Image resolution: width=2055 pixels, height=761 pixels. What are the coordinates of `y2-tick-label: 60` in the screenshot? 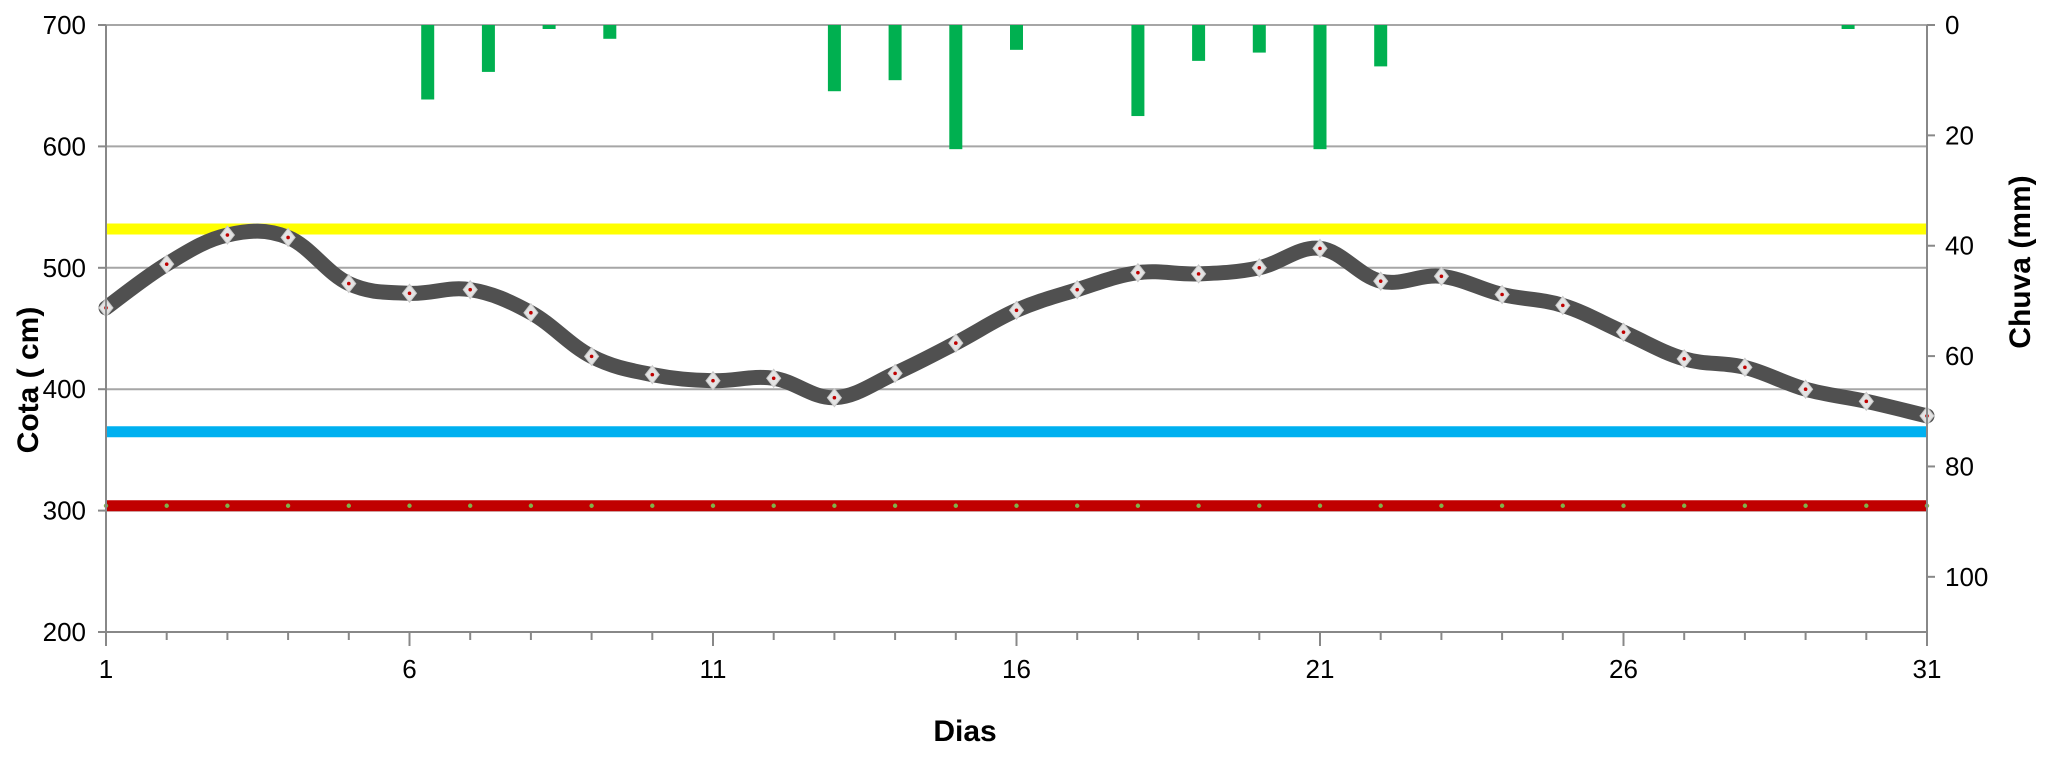 It's located at (1959, 356).